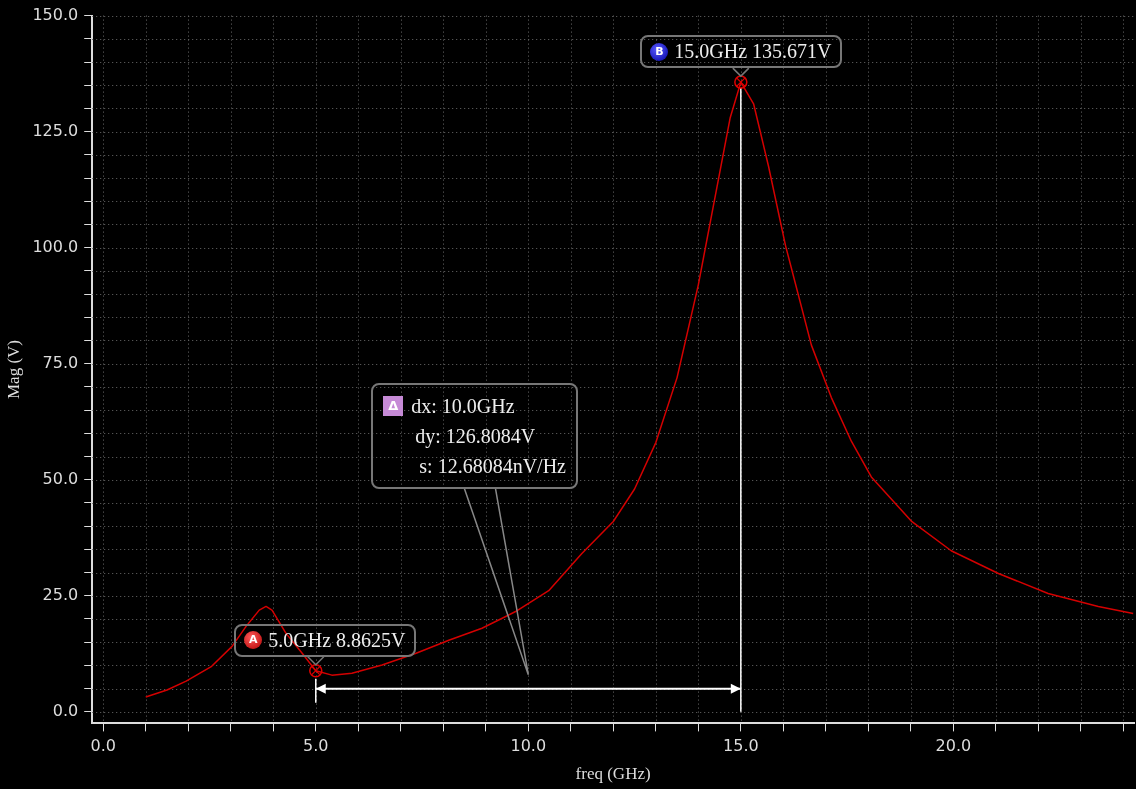 This screenshot has width=1136, height=789. Describe the element at coordinates (528, 746) in the screenshot. I see `x-tick-label: 10.0` at that location.